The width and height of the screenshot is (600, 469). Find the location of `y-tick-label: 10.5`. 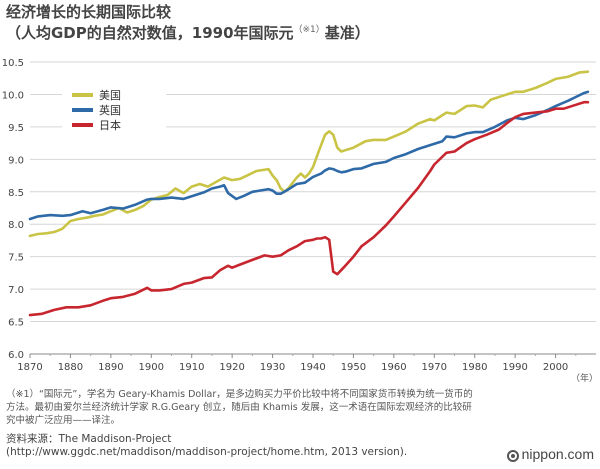

y-tick-label: 10.5 is located at coordinates (13, 63).